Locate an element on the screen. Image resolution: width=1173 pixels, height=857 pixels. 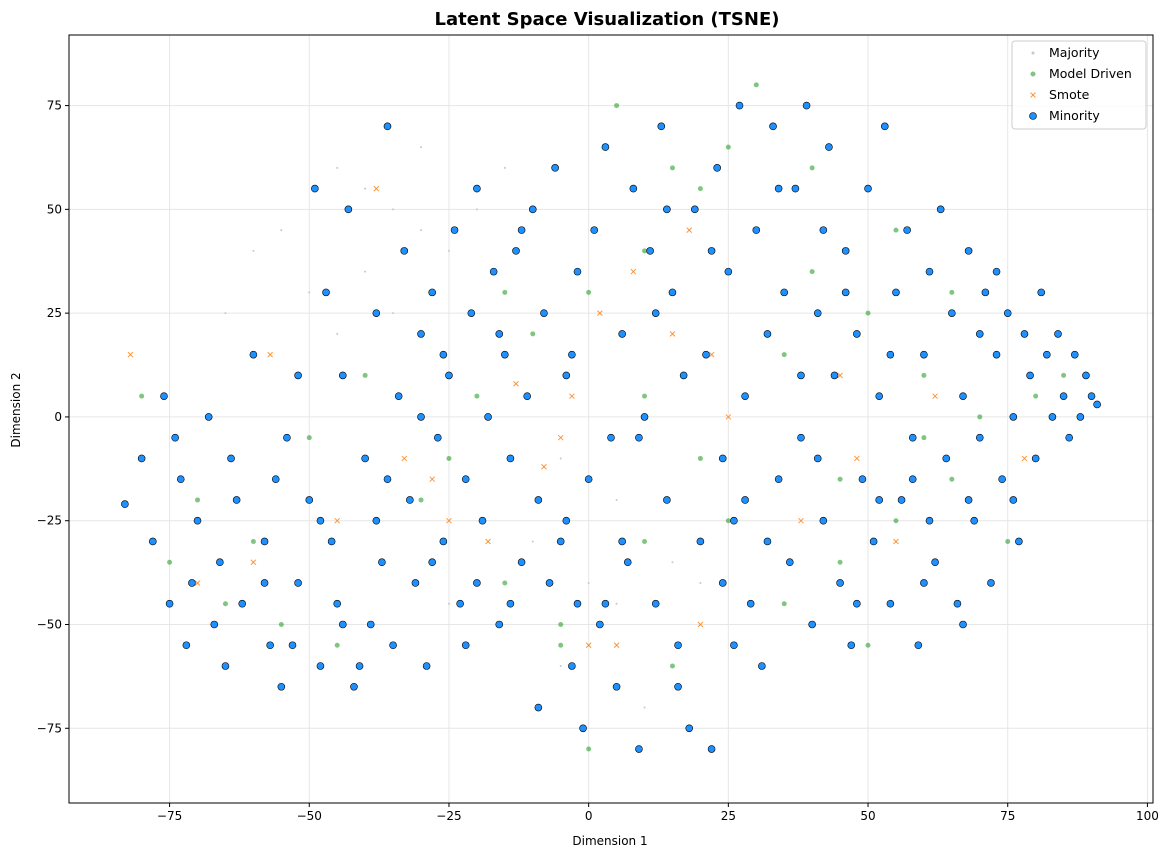
y-axis-label: Dimension 2 is located at coordinates (16, 409).